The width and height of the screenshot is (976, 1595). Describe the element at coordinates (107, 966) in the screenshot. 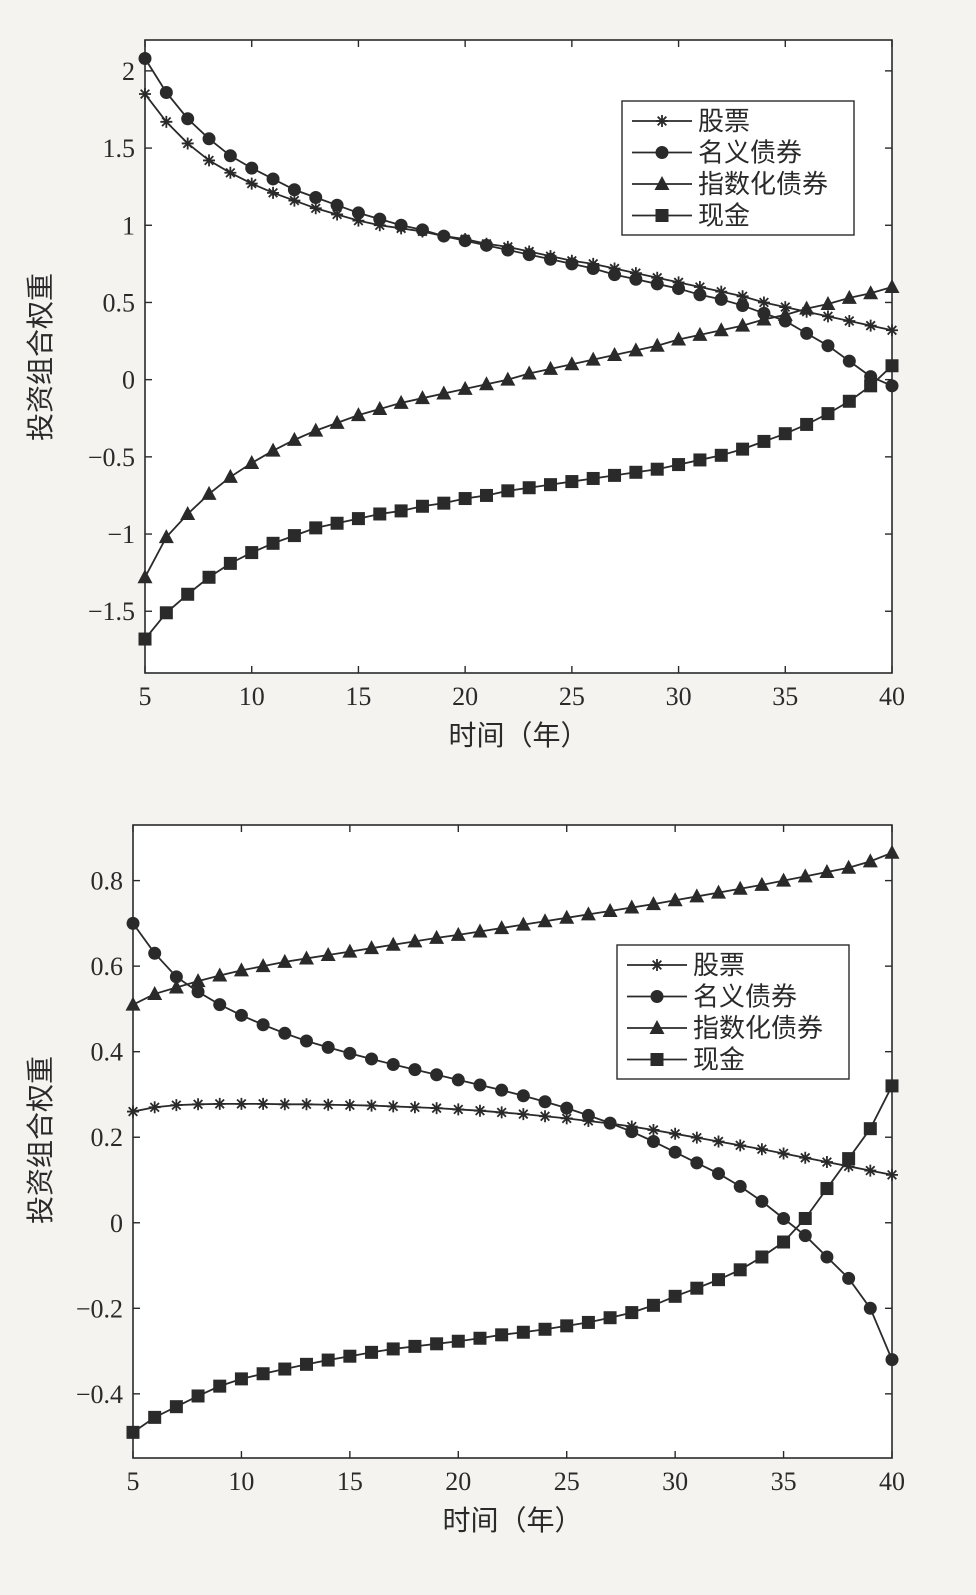

I see `y-tick-label: 0.6` at that location.